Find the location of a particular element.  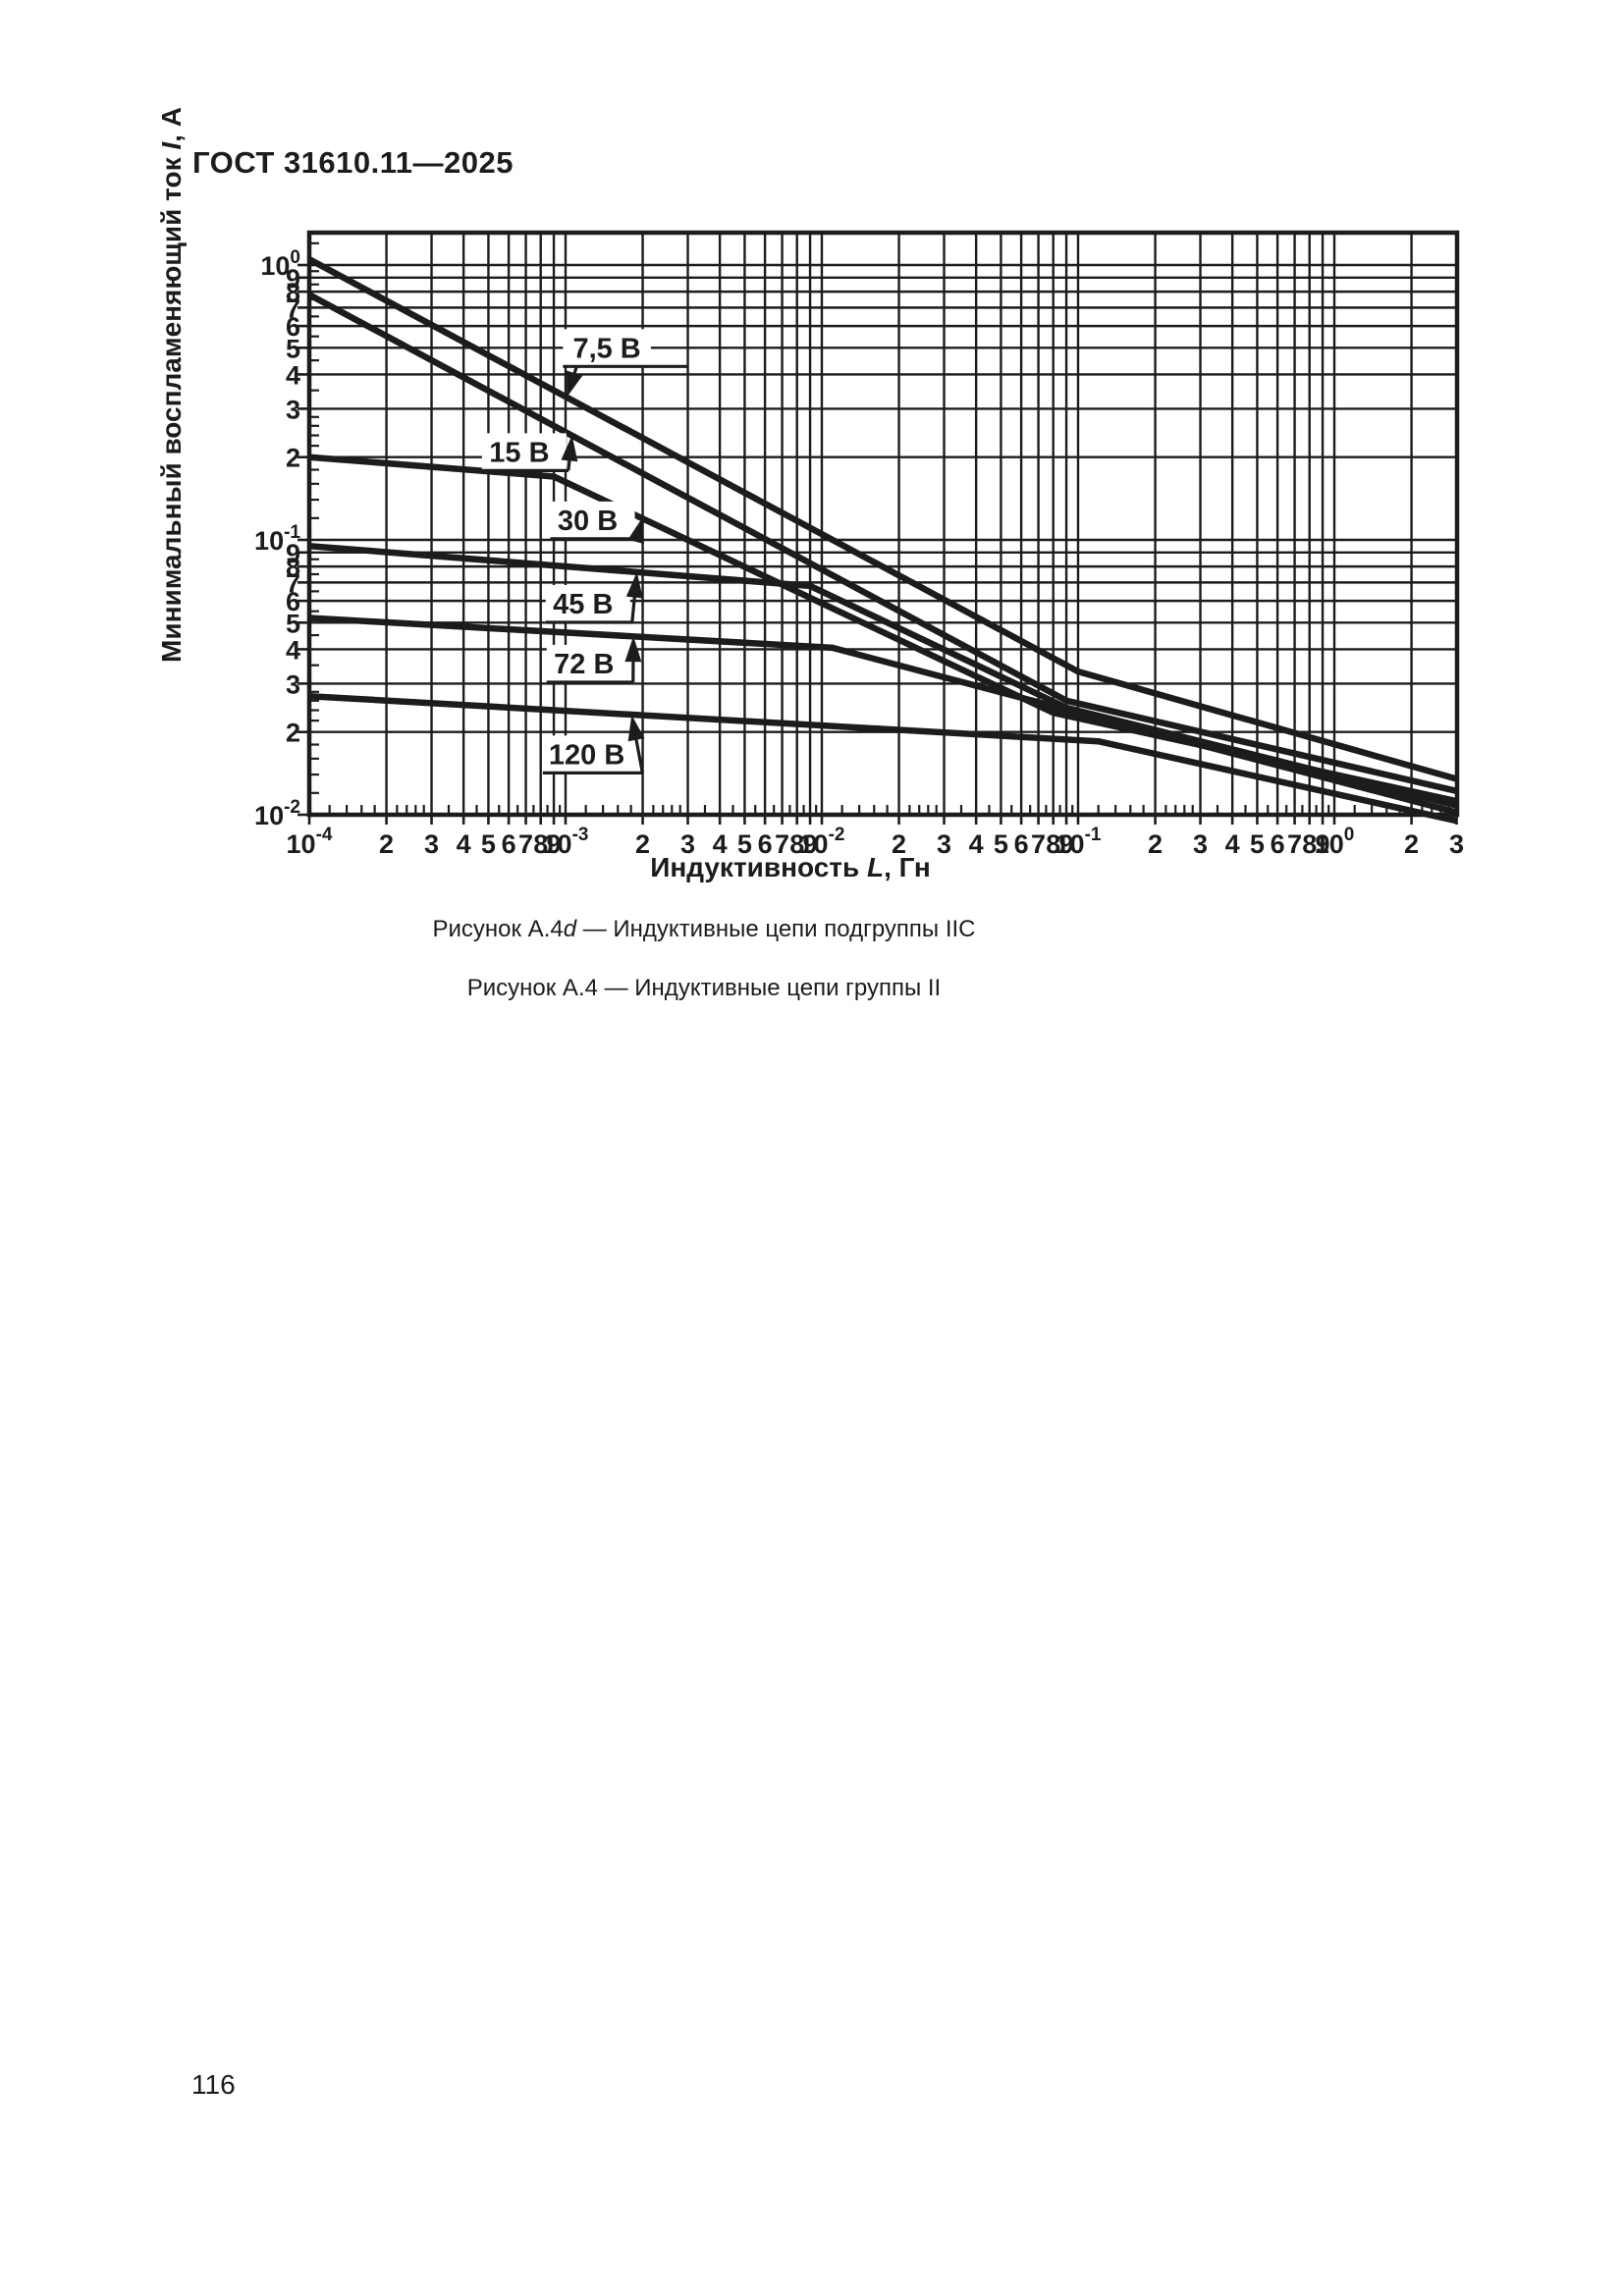

svg-text: 72 В is located at coordinates (584, 664).